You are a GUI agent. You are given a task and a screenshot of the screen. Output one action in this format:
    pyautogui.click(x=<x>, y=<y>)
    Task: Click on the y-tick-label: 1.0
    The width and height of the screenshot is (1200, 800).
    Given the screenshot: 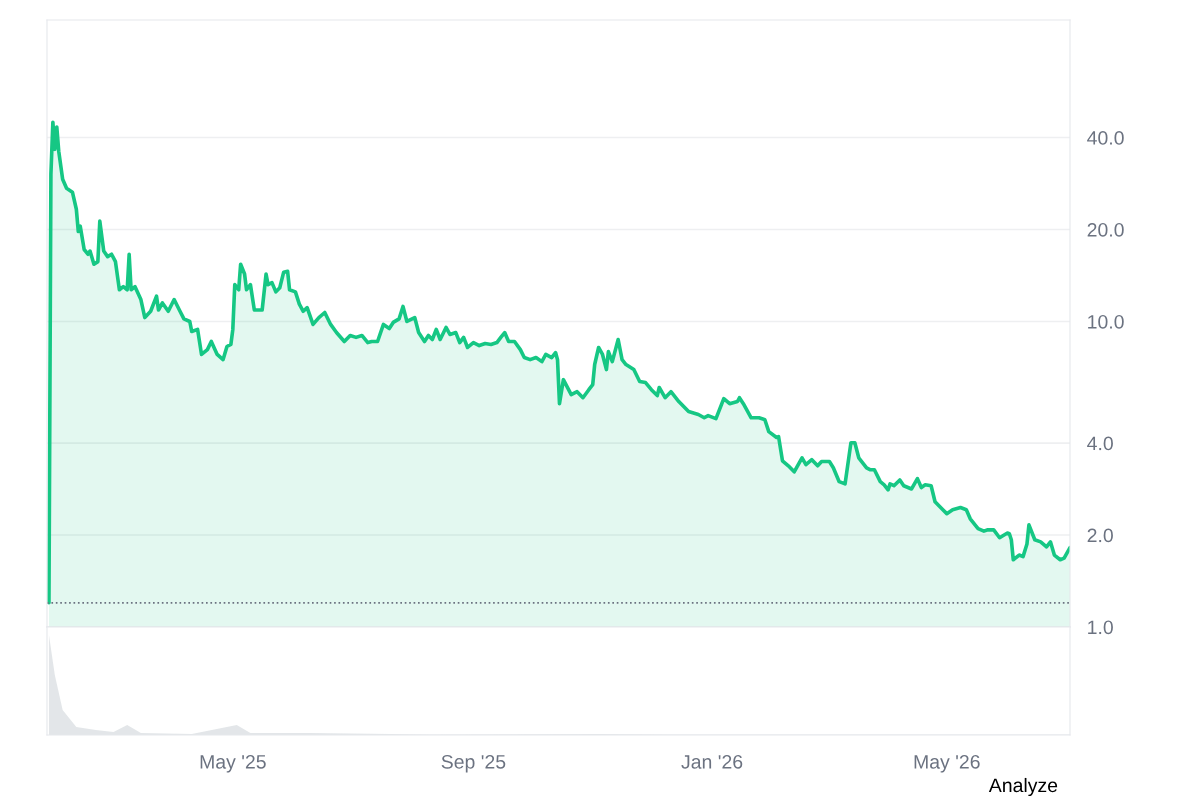 What is the action you would take?
    pyautogui.click(x=1100, y=627)
    